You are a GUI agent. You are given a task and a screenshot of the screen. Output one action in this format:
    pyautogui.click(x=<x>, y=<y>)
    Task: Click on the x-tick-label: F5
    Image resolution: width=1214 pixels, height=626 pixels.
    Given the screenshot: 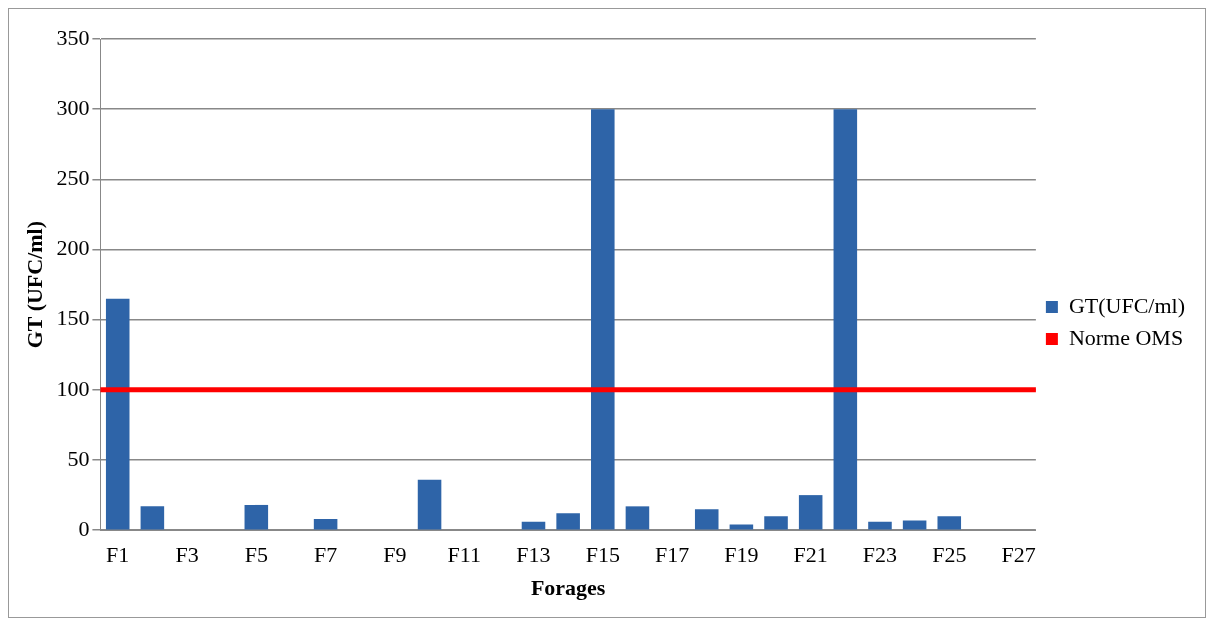 What is the action you would take?
    pyautogui.click(x=256, y=555)
    